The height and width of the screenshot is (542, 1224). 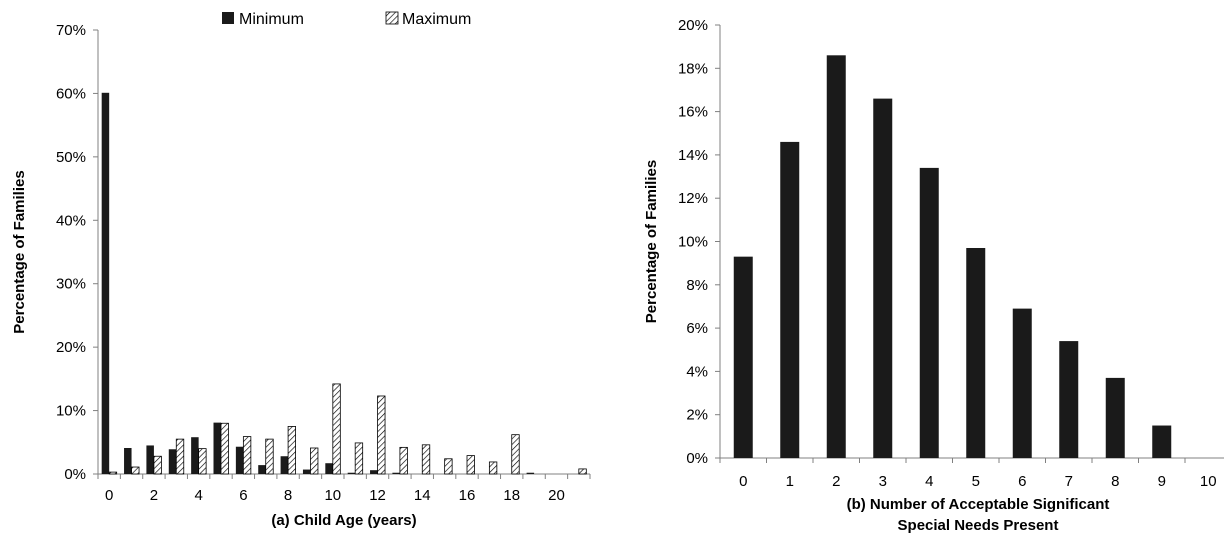 I want to click on y-tick-label-b: 18%, so click(x=693, y=68).